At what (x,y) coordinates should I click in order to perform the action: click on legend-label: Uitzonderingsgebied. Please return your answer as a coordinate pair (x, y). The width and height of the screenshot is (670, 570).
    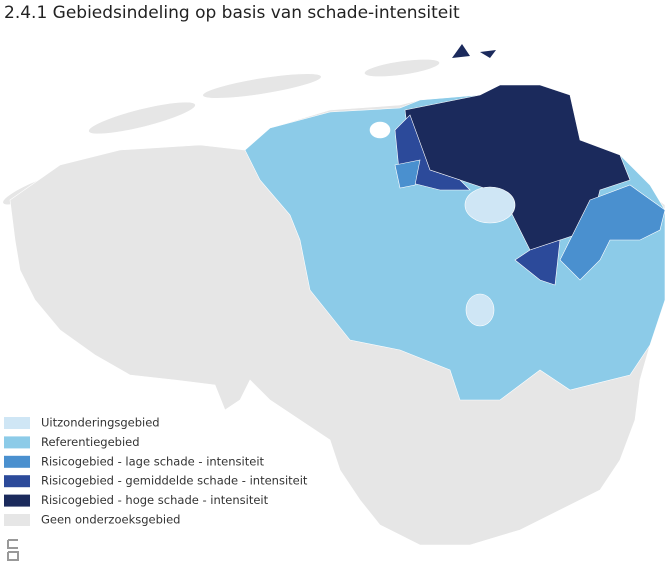
    Looking at the image, I should click on (100, 423).